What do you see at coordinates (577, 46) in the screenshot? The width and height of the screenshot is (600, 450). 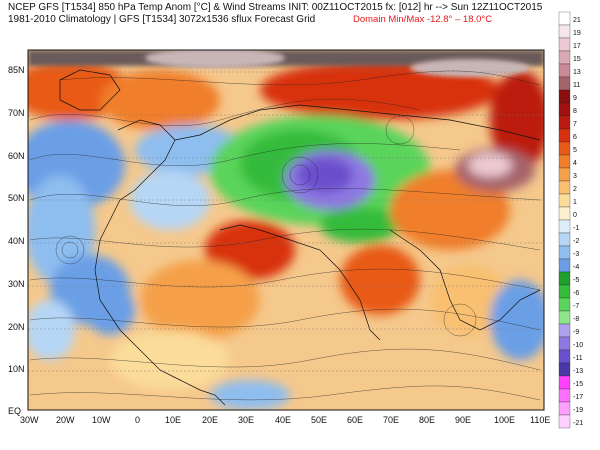 I see `colorbar-label: 17` at bounding box center [577, 46].